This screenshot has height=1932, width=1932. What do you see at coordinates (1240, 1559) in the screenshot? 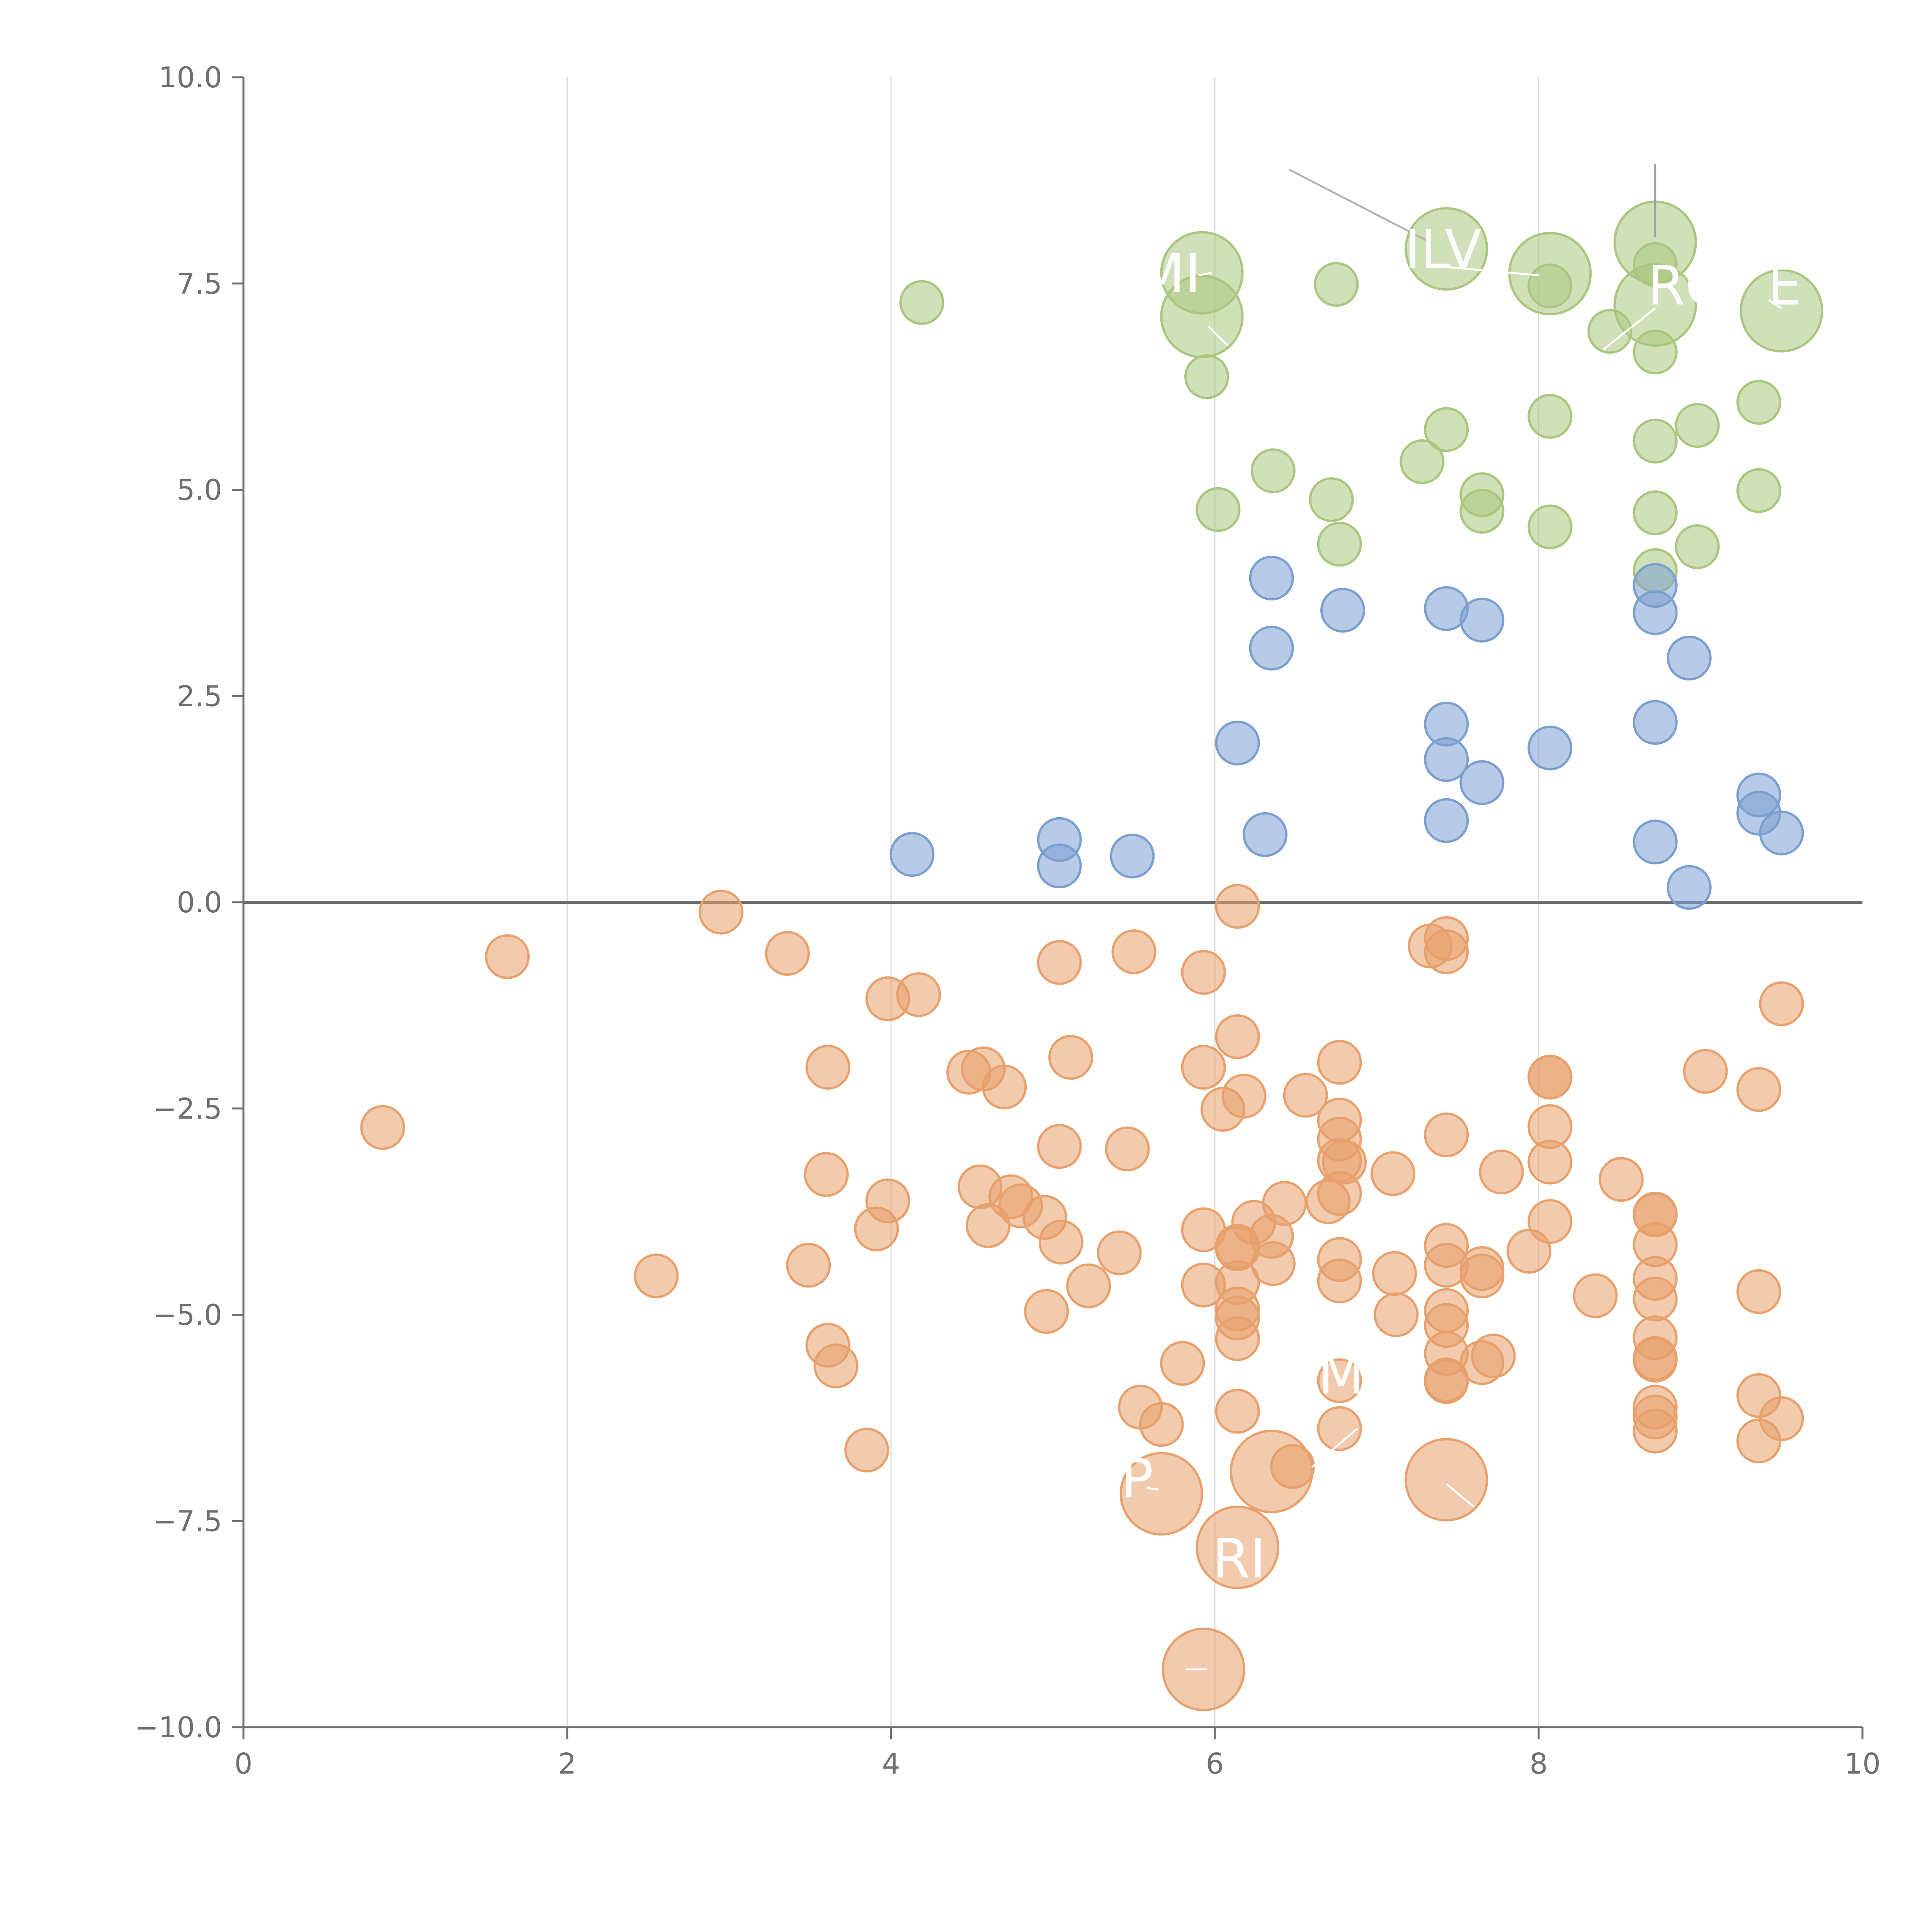
I see `point-annotation: RI` at bounding box center [1240, 1559].